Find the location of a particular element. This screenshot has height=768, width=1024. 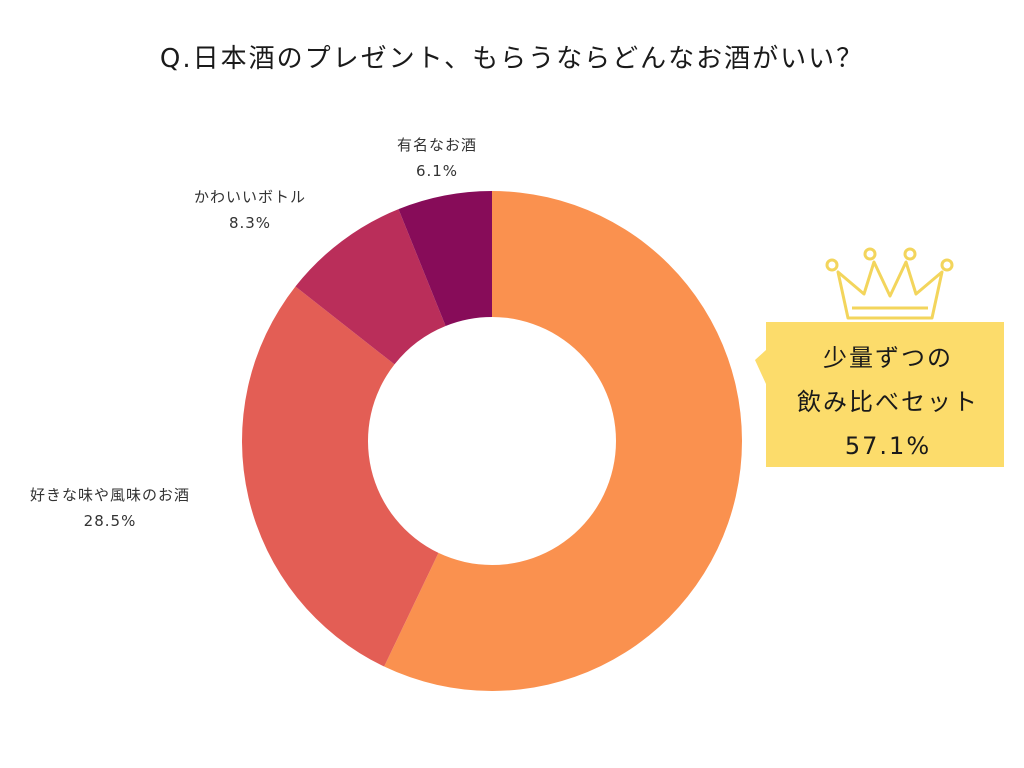

crown-icon is located at coordinates (889, 283).